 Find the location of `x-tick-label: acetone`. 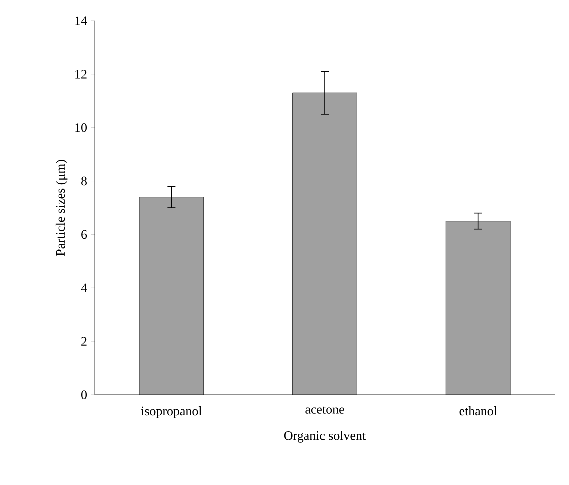

x-tick-label: acetone is located at coordinates (325, 410).